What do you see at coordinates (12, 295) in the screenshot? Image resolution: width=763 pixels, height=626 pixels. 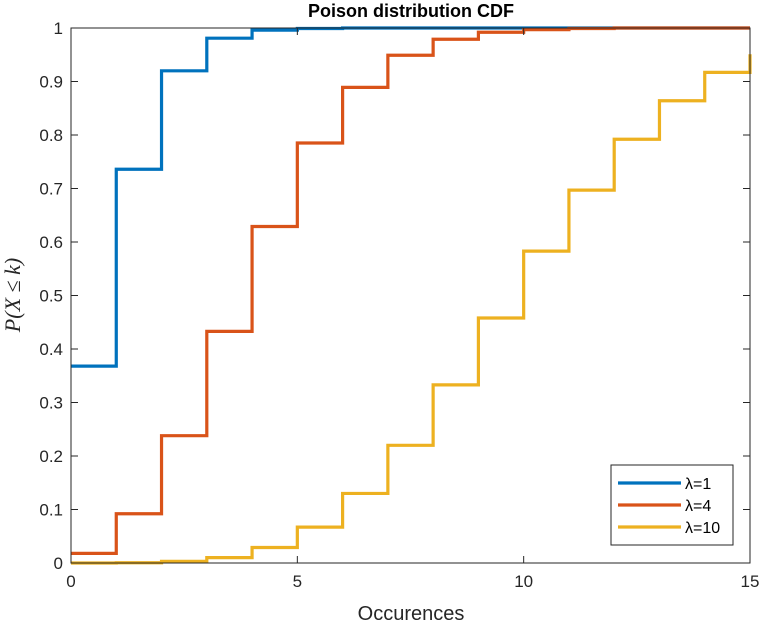 I see `y-axis-title: P(X ≤ k)` at bounding box center [12, 295].